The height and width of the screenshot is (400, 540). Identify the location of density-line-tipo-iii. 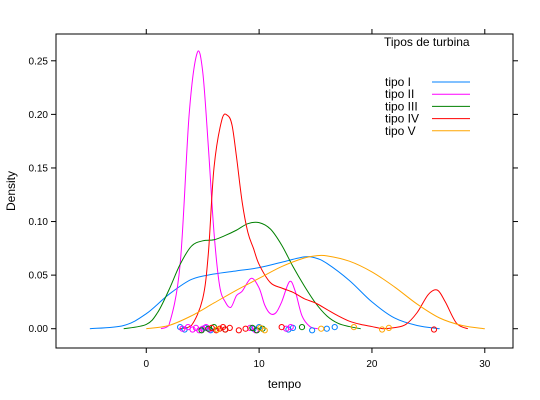
(242, 275).